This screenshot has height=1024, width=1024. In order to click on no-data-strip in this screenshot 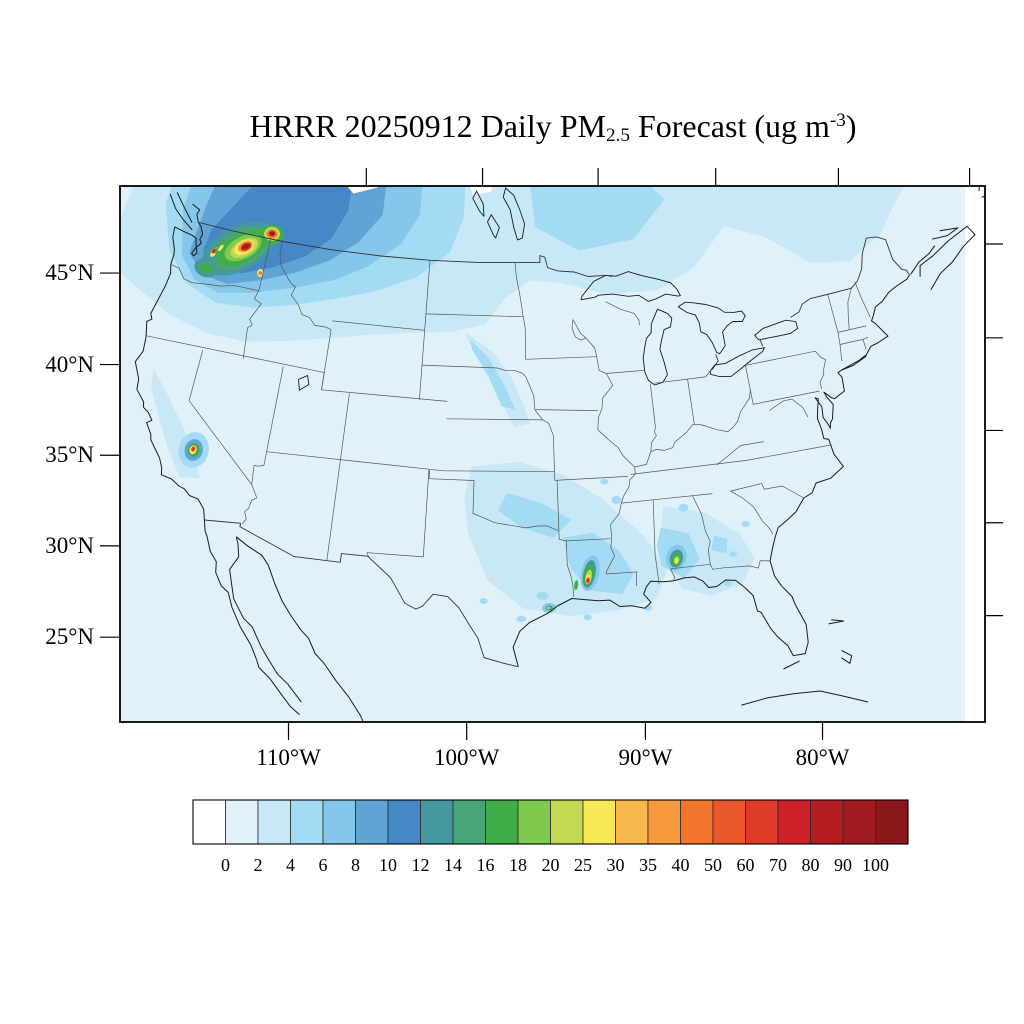, I will do `click(975, 454)`.